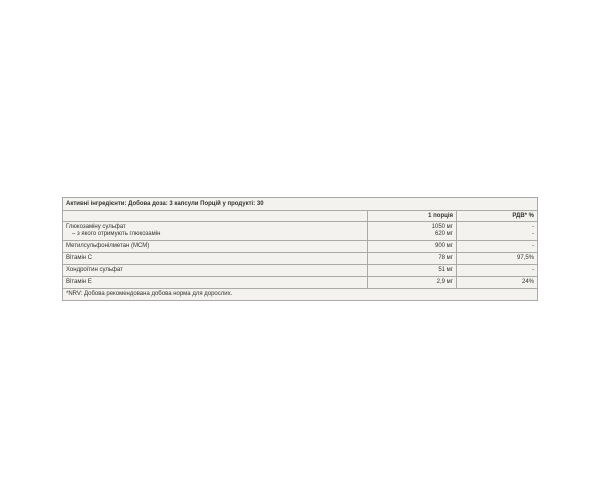  What do you see at coordinates (412, 246) in the screenshot?
I see `ingredient-amount: 900 мг` at bounding box center [412, 246].